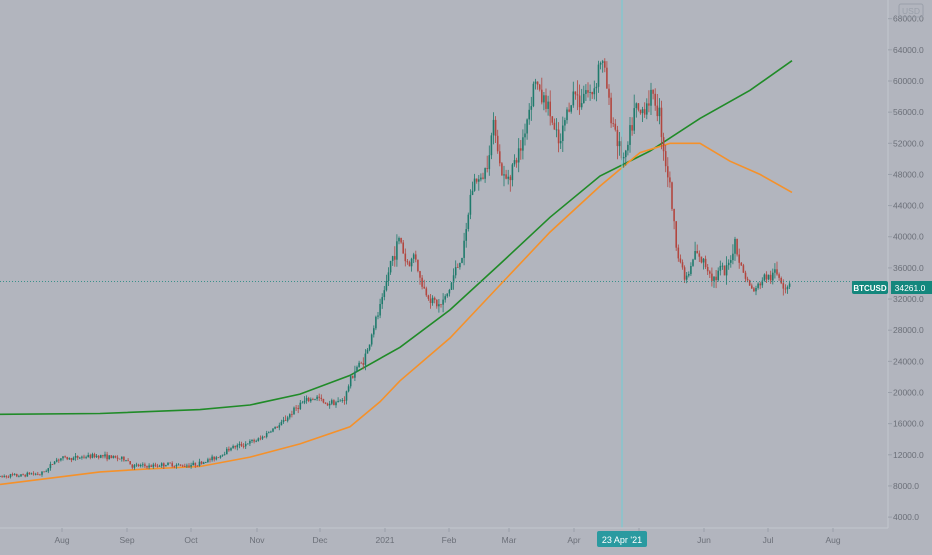 This screenshot has width=932, height=555. I want to click on time-tick-label: Dec, so click(320, 540).